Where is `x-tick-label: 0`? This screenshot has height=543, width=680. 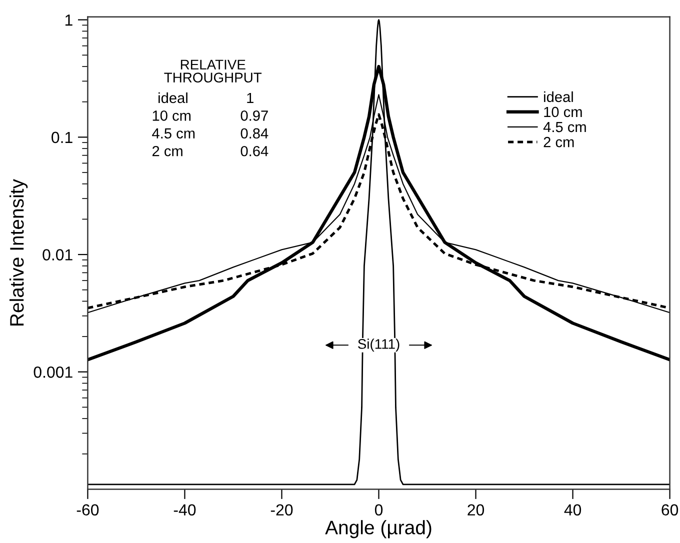
x-tick-label: 0 is located at coordinates (378, 510).